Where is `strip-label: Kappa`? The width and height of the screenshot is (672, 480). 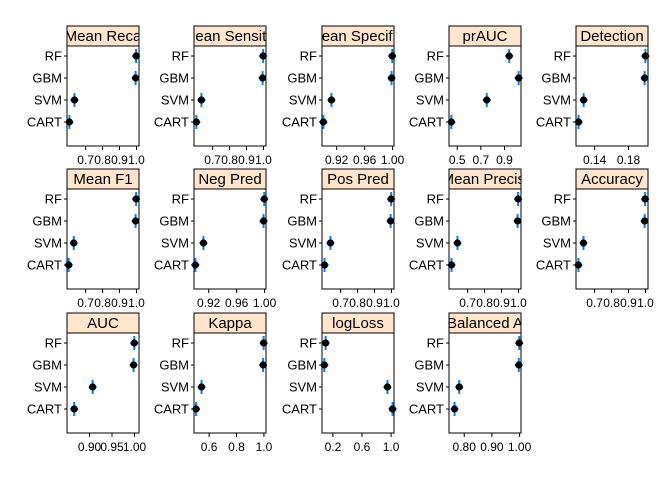
strip-label: Kappa is located at coordinates (230, 323).